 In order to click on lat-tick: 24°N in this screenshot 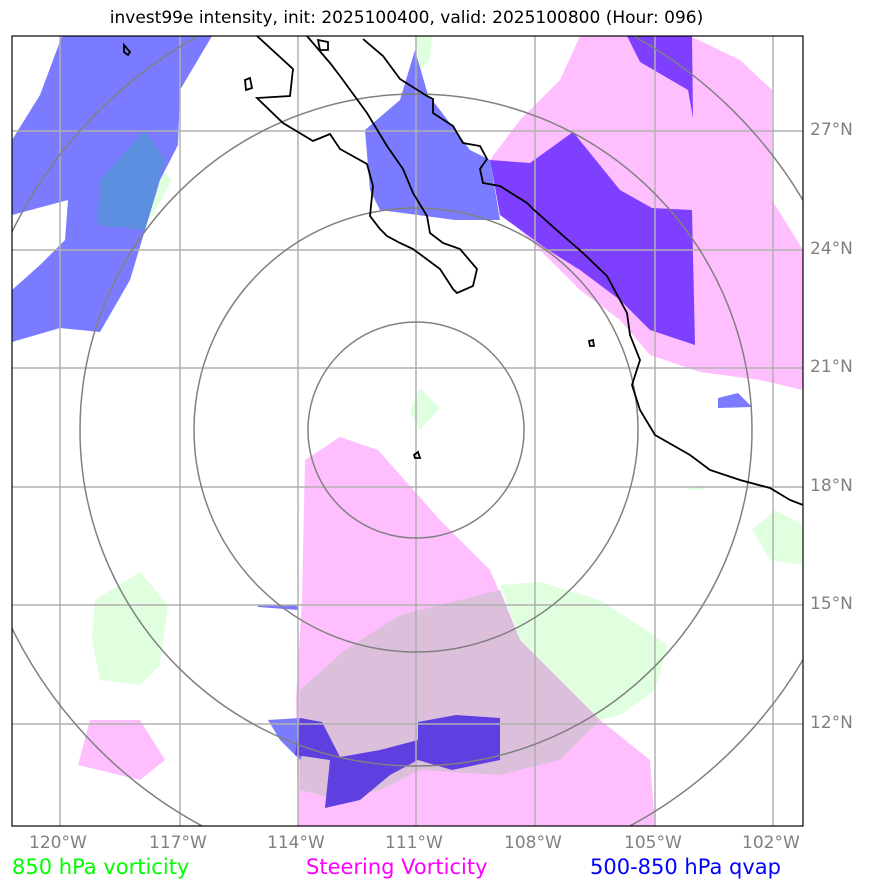, I will do `click(831, 249)`.